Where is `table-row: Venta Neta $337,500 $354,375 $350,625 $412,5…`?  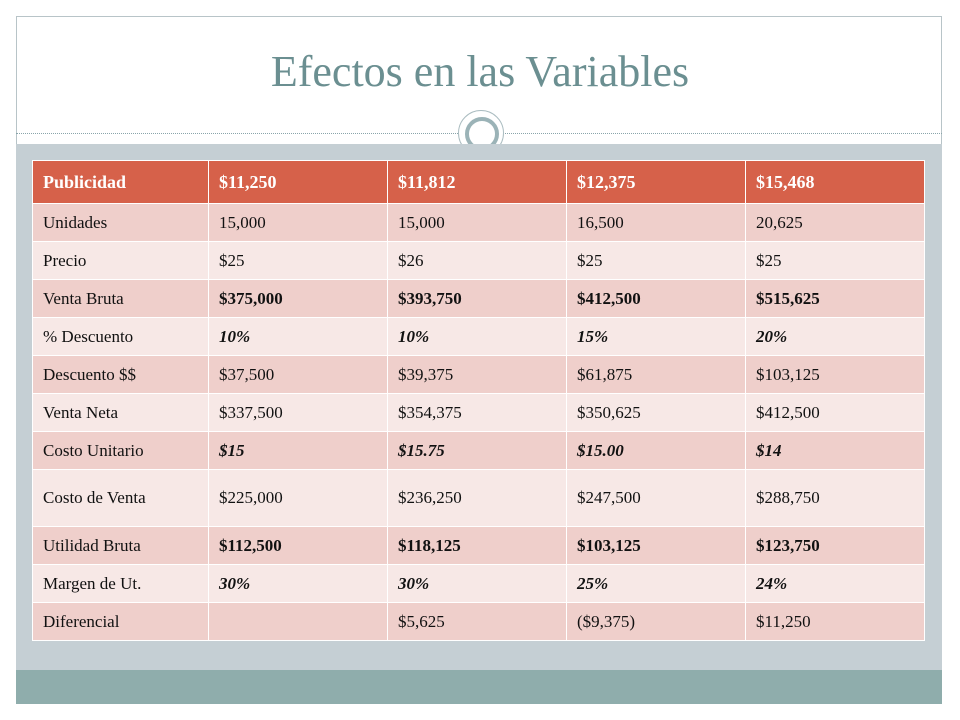
table-row: Venta Neta $337,500 $354,375 $350,625 $412,5… is located at coordinates (478, 412).